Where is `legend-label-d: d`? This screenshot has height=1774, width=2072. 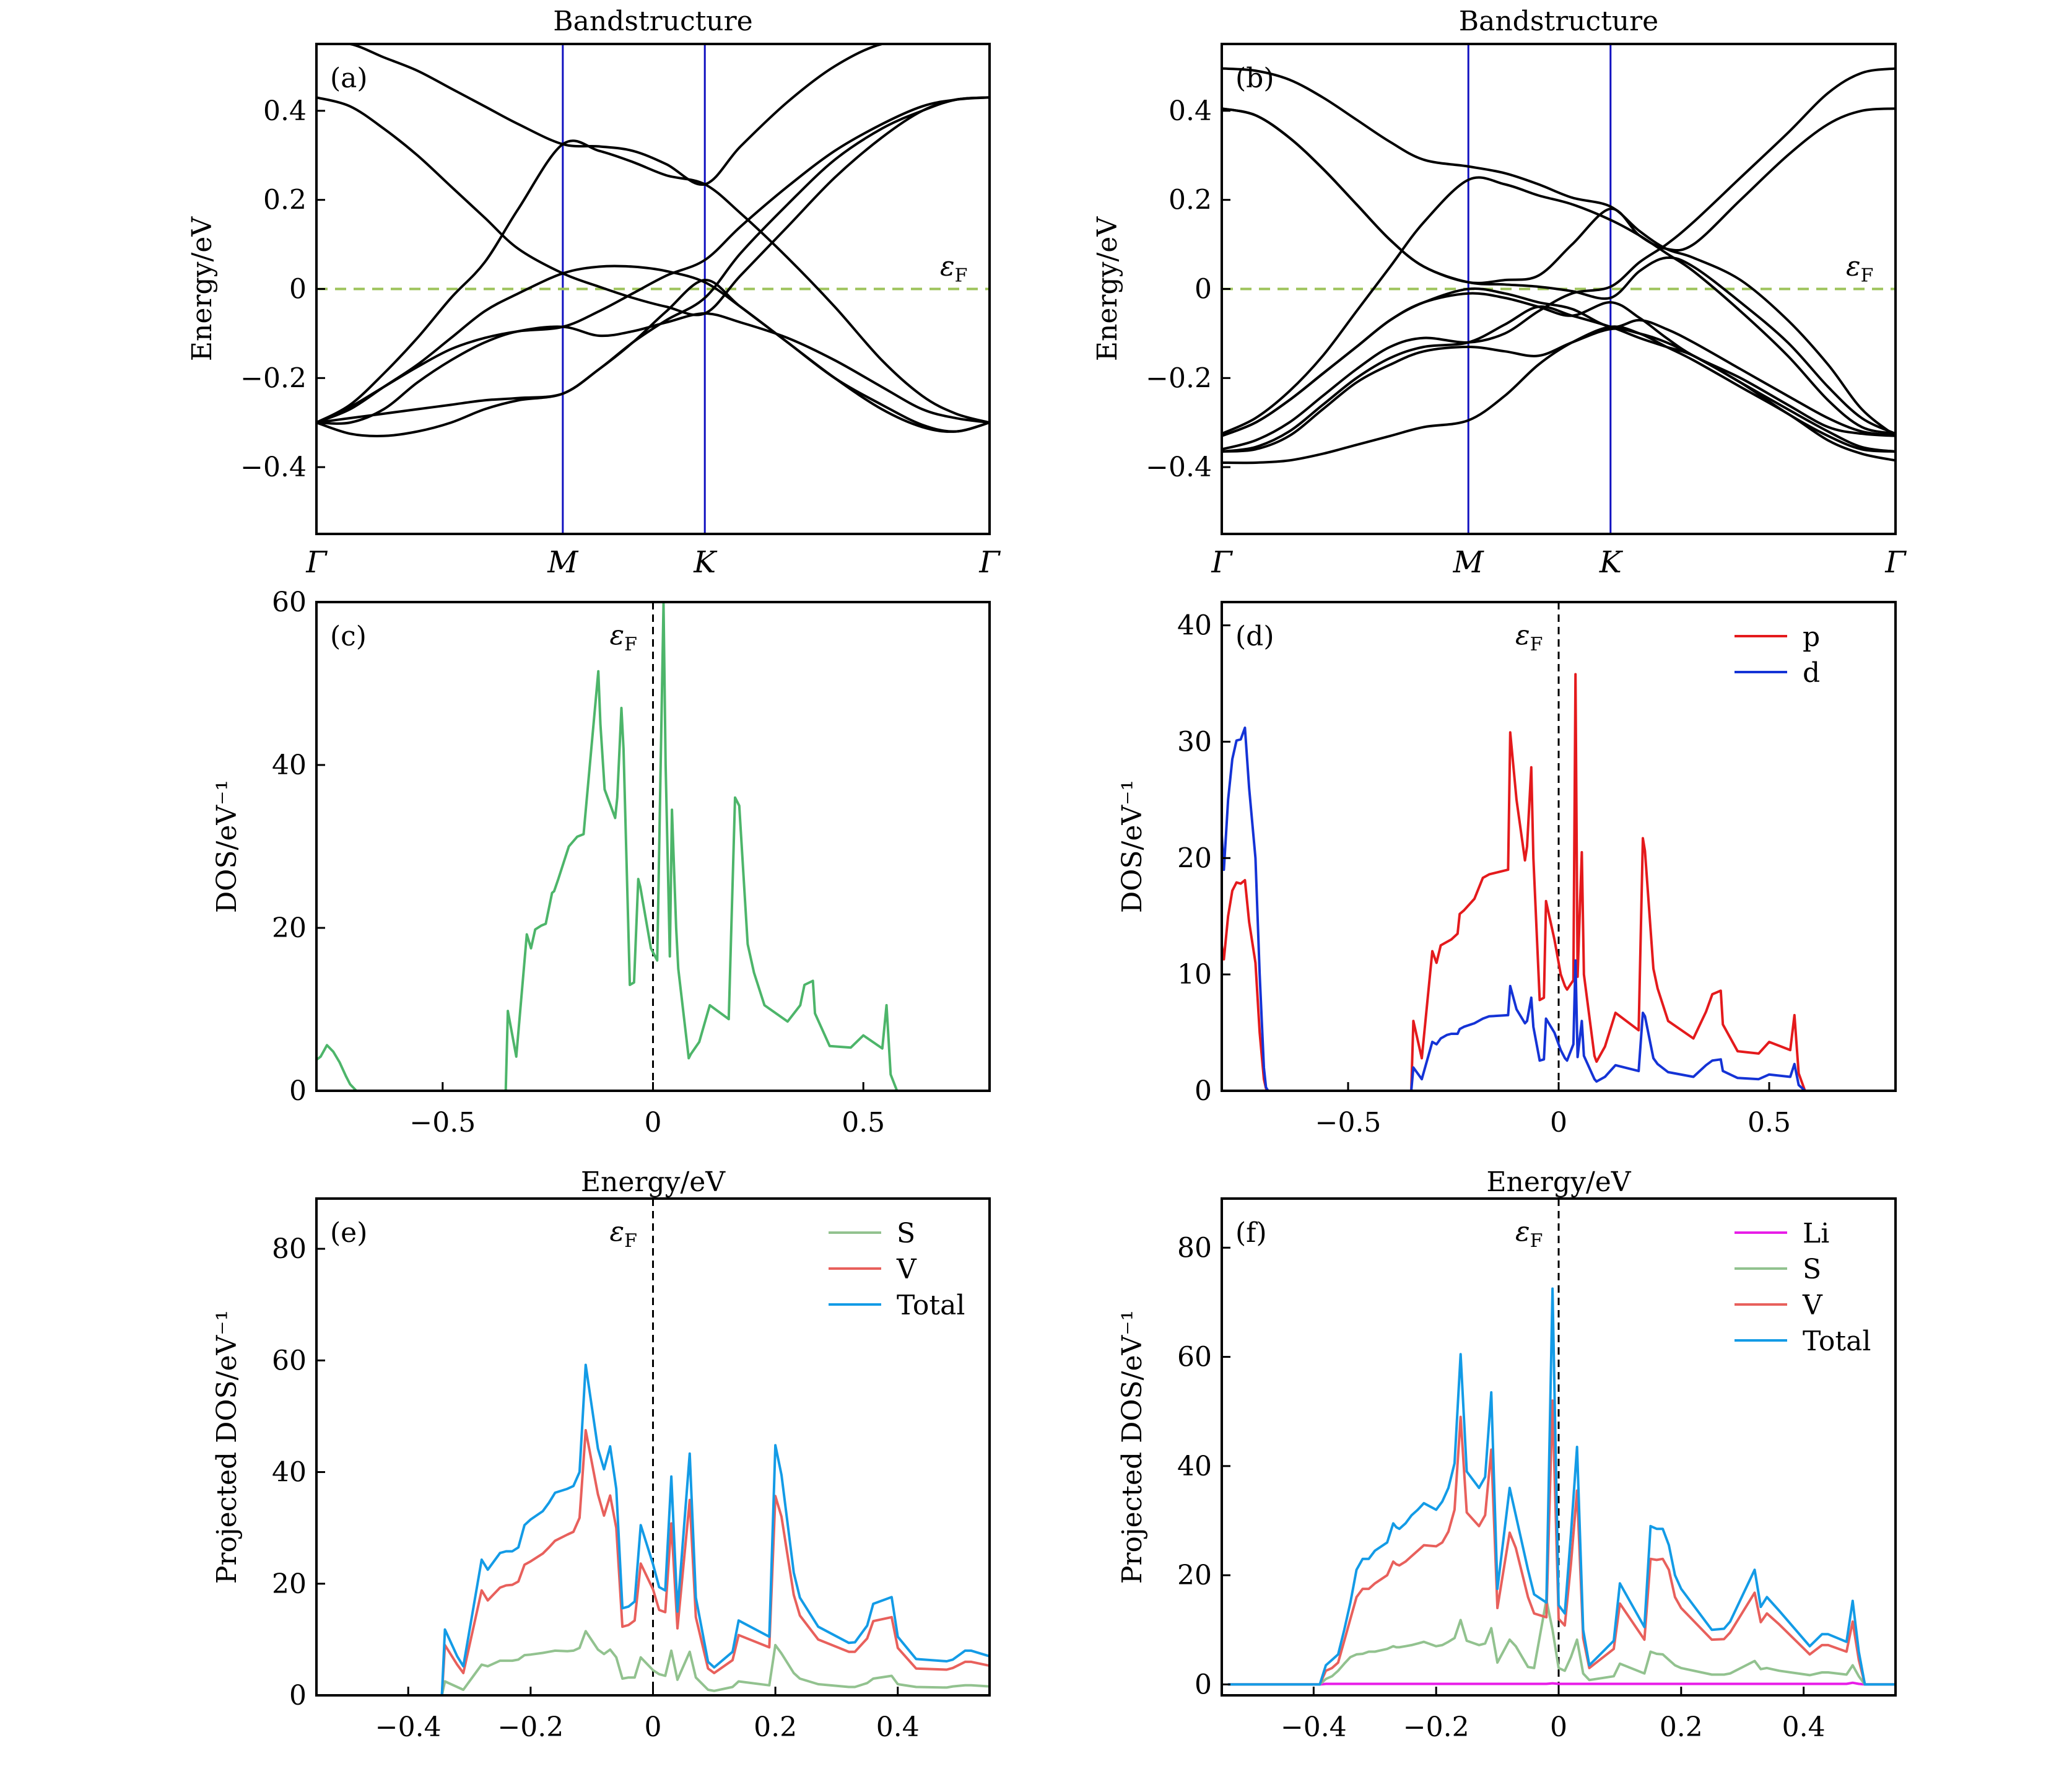
legend-label-d: d is located at coordinates (1811, 673).